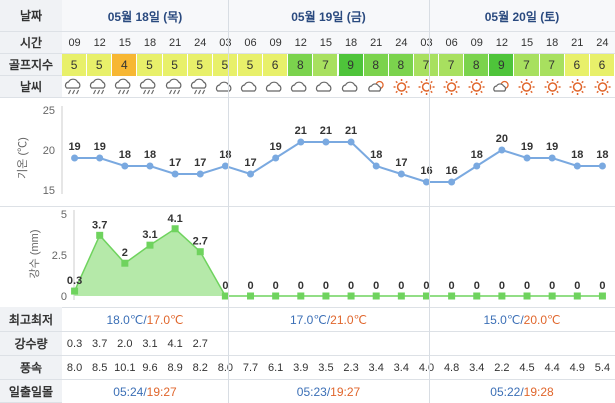 The height and width of the screenshot is (403, 615). What do you see at coordinates (577, 43) in the screenshot?
I see `hour-cell: 21` at bounding box center [577, 43].